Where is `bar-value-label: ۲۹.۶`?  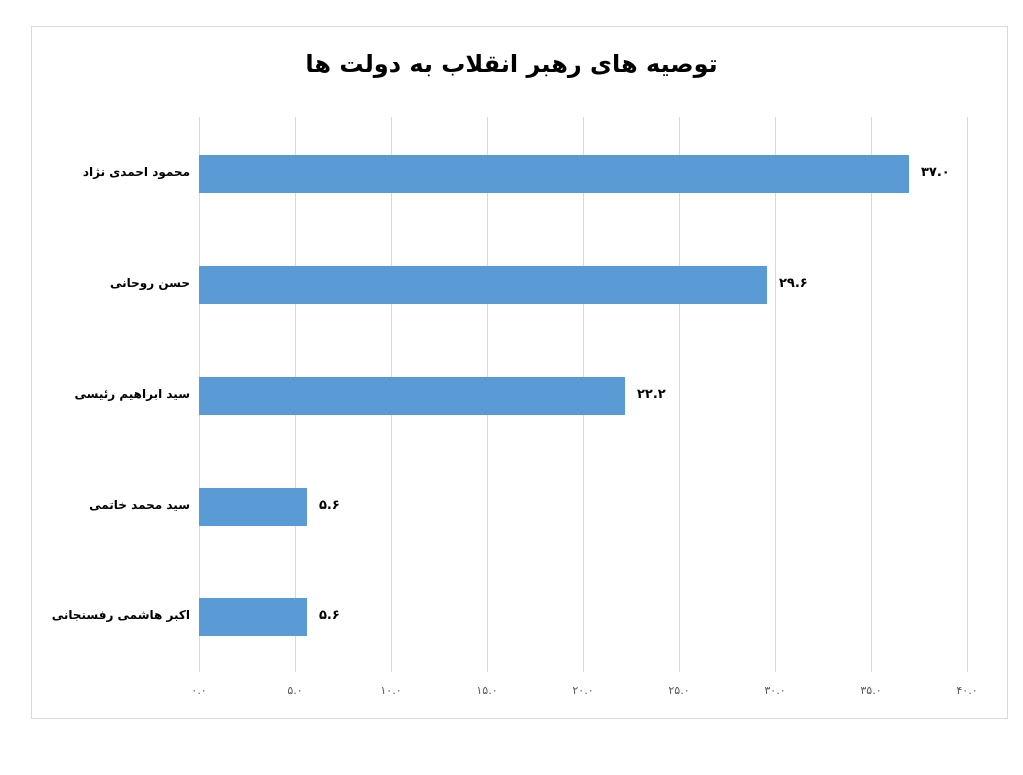
bar-value-label: ۲۹.۶ is located at coordinates (793, 283).